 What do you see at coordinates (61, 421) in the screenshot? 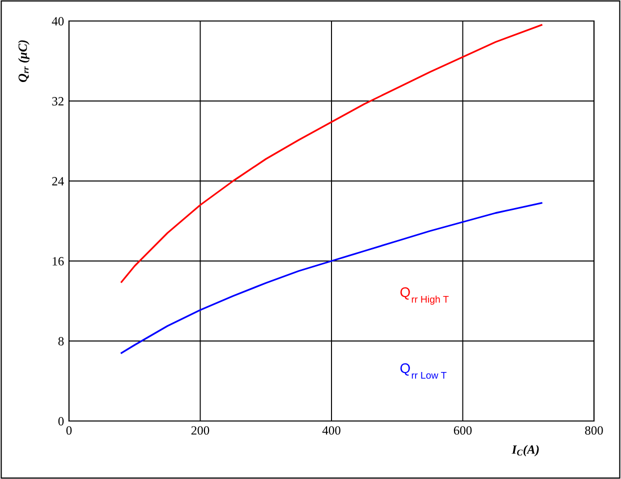
I see `y-tick-label: 0` at bounding box center [61, 421].